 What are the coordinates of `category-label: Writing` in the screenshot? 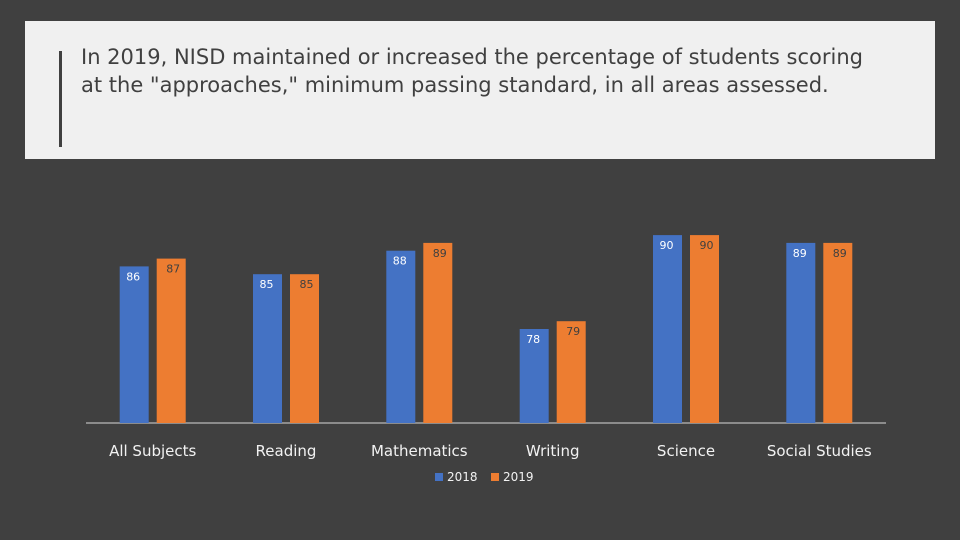 It's located at (553, 451).